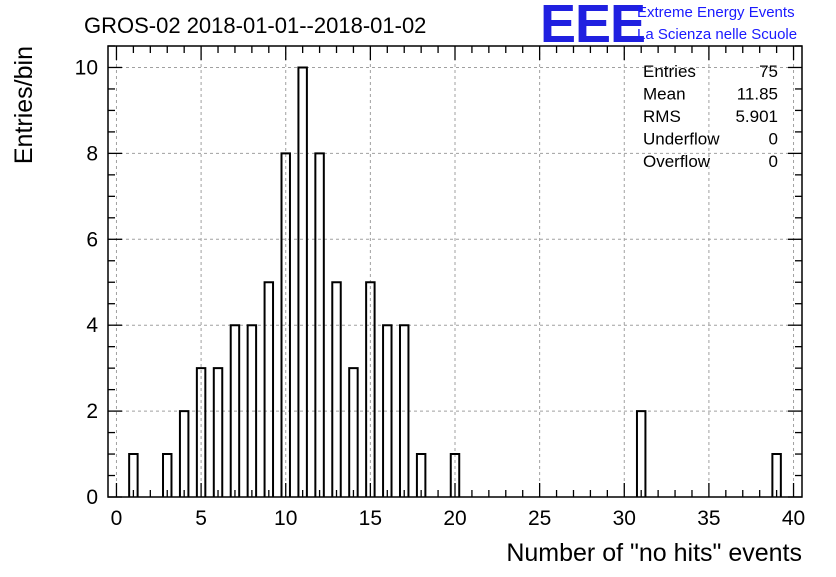  Describe the element at coordinates (716, 12) in the screenshot. I see `logo-line-1: Extreme Energy Events` at that location.